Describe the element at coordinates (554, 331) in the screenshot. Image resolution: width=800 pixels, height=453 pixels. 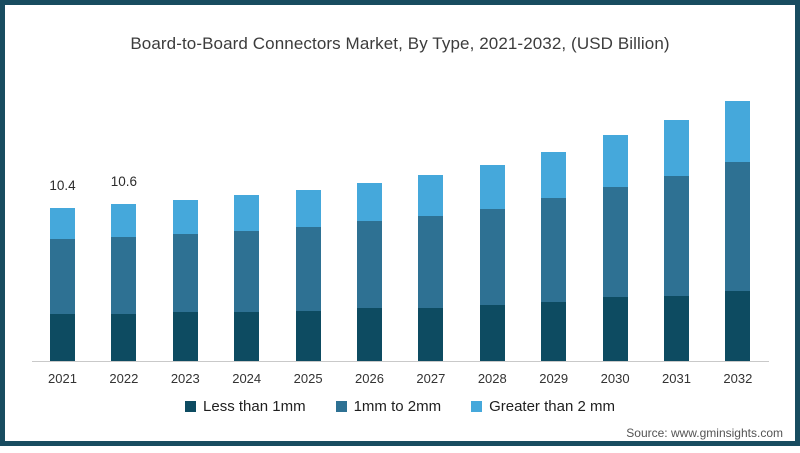
I see `bar-segment-2029-less-than-1mm` at that location.